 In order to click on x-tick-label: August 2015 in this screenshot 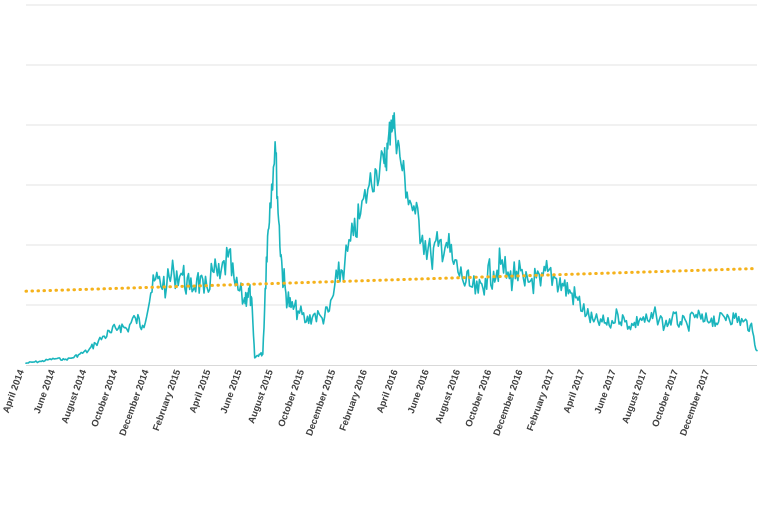, I will do `click(261, 397)`.